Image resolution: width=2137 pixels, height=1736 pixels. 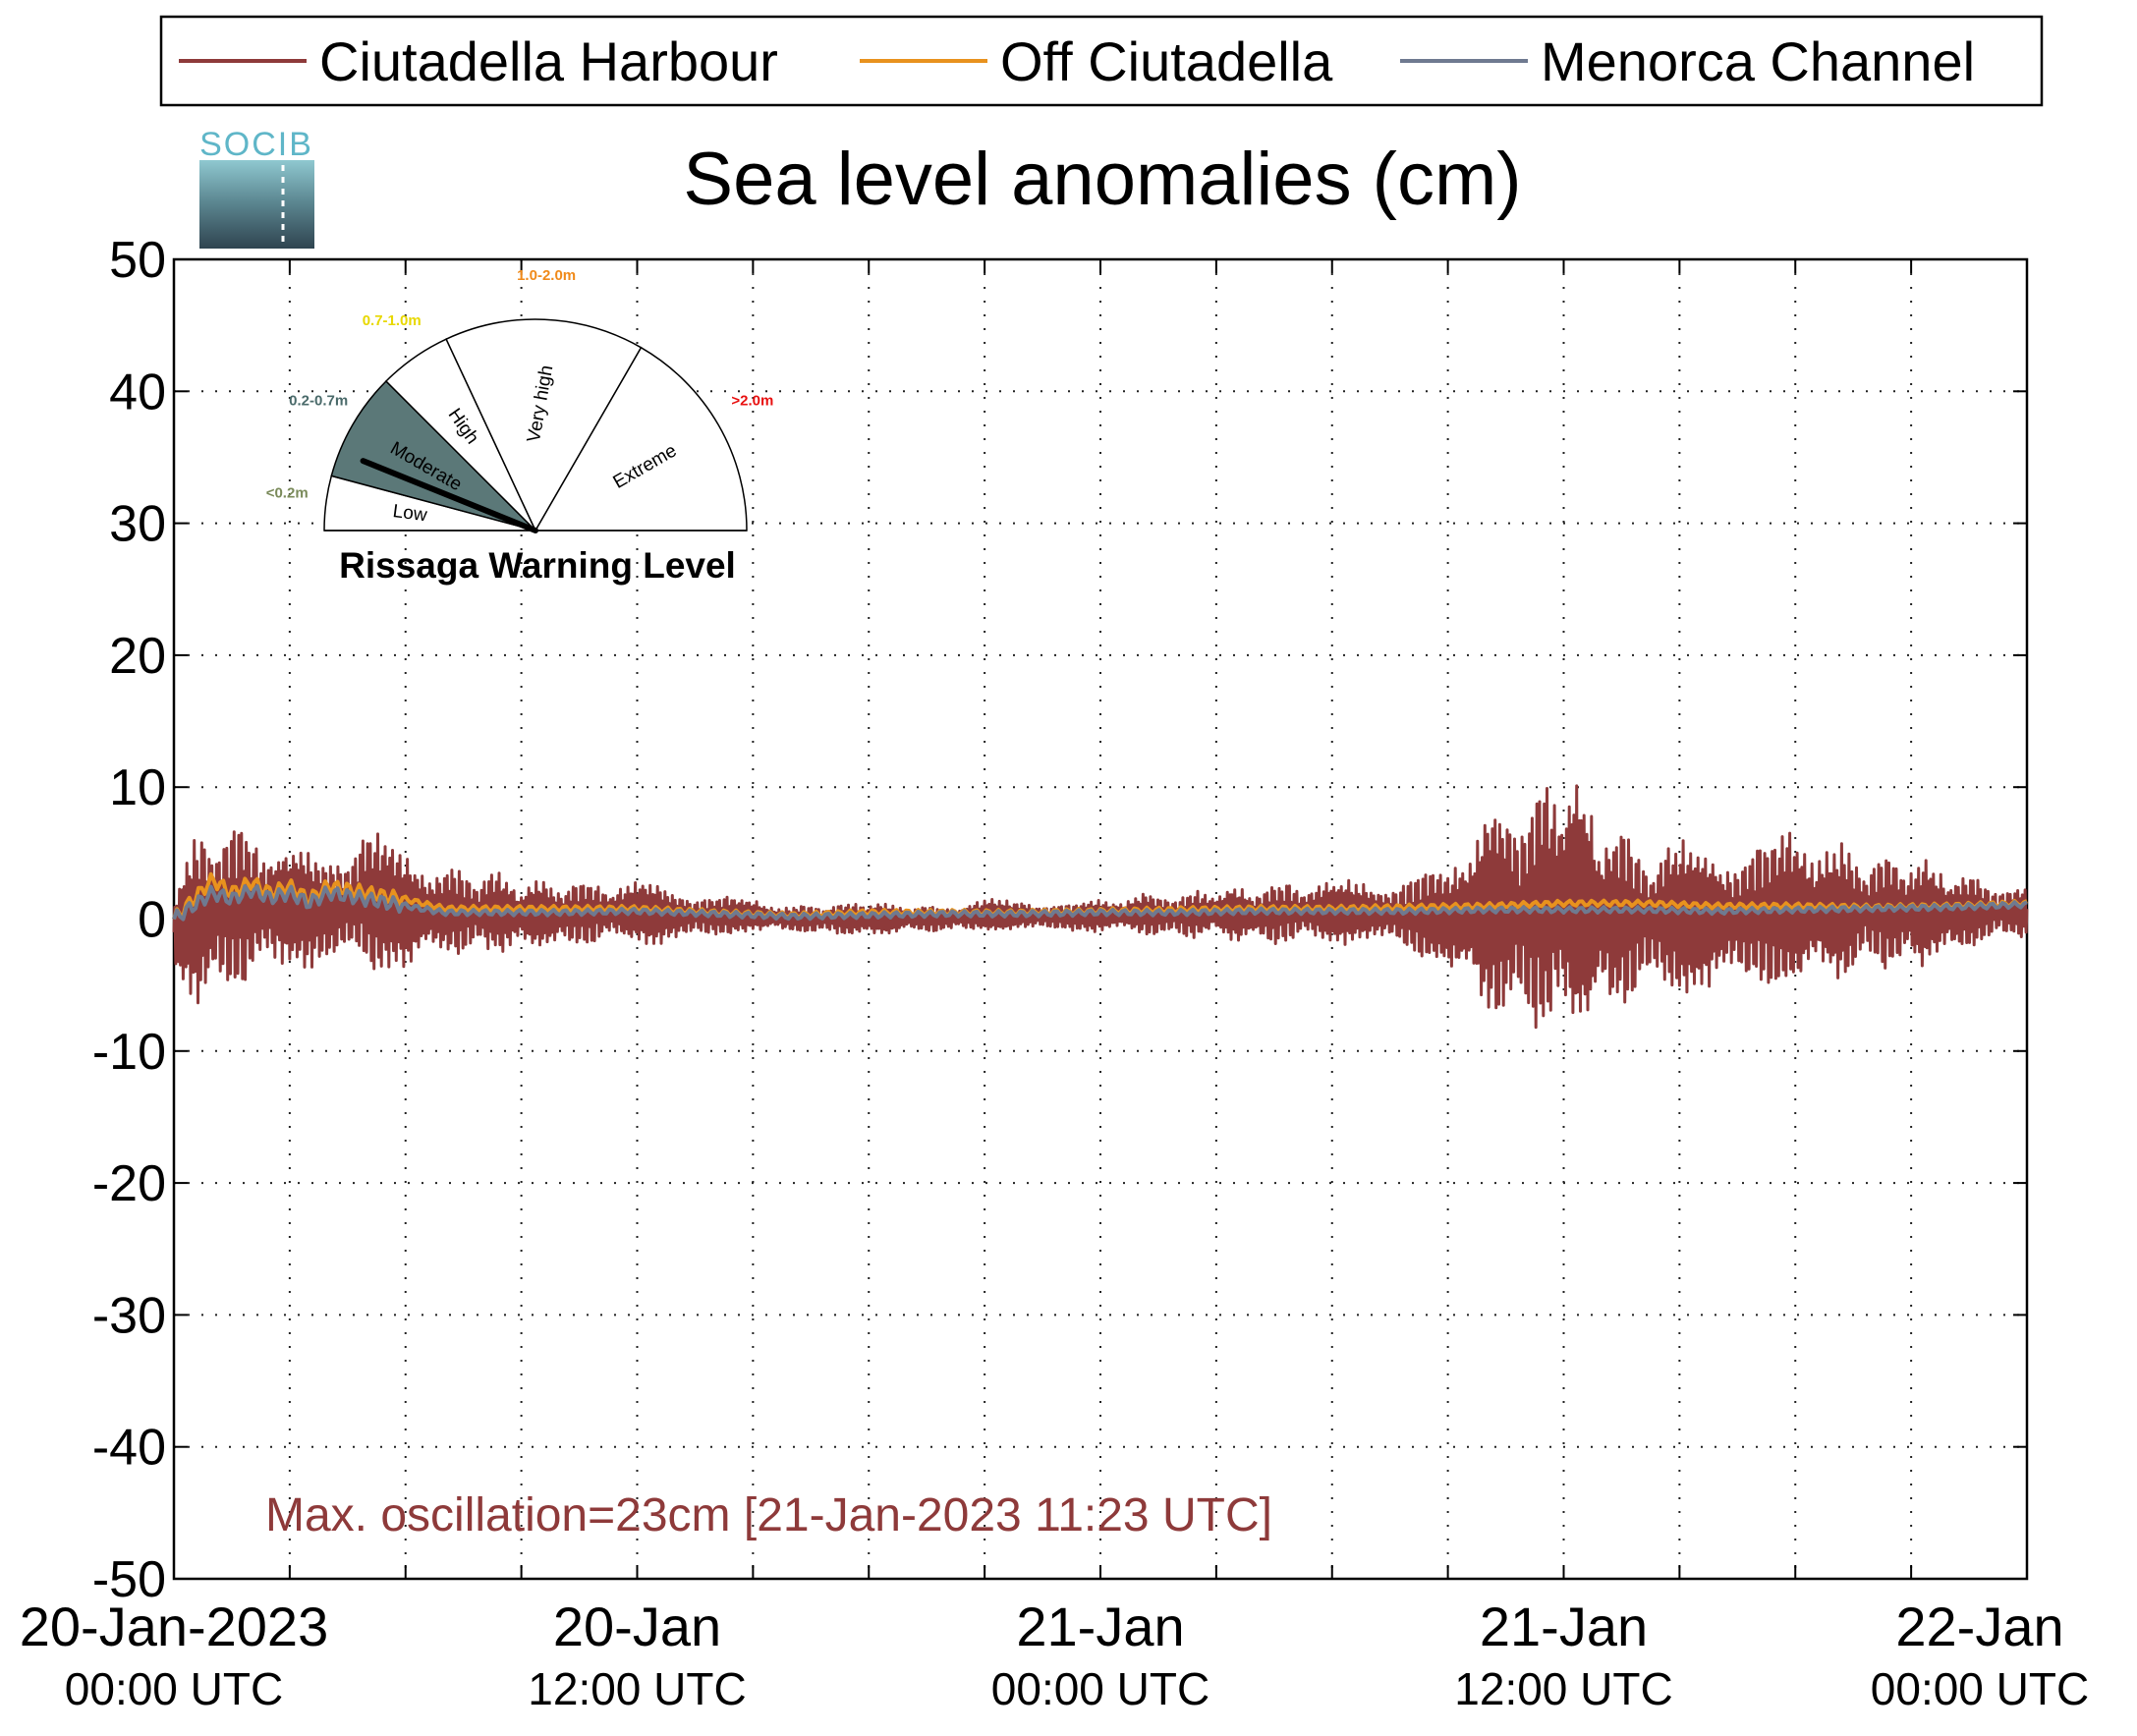 What do you see at coordinates (137, 392) in the screenshot?
I see `y-tick-label: 40` at bounding box center [137, 392].